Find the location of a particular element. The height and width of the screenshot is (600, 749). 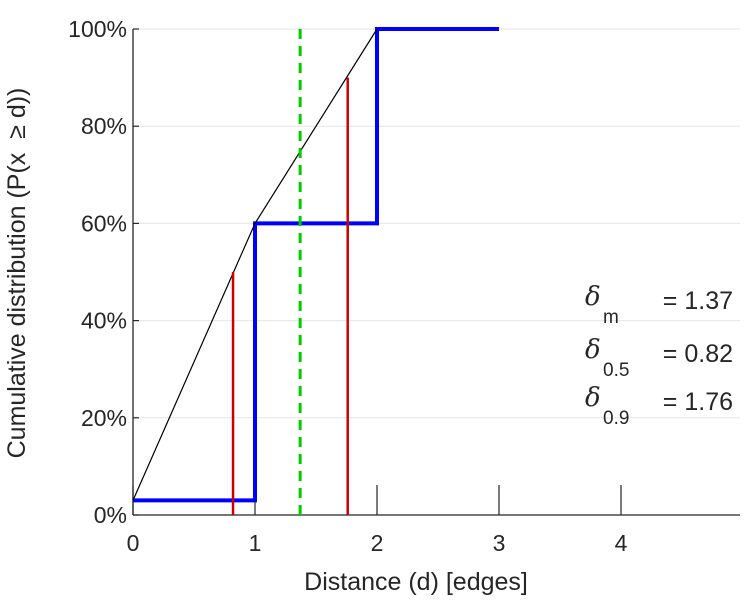

y-tick-label: 80% is located at coordinates (104, 126).